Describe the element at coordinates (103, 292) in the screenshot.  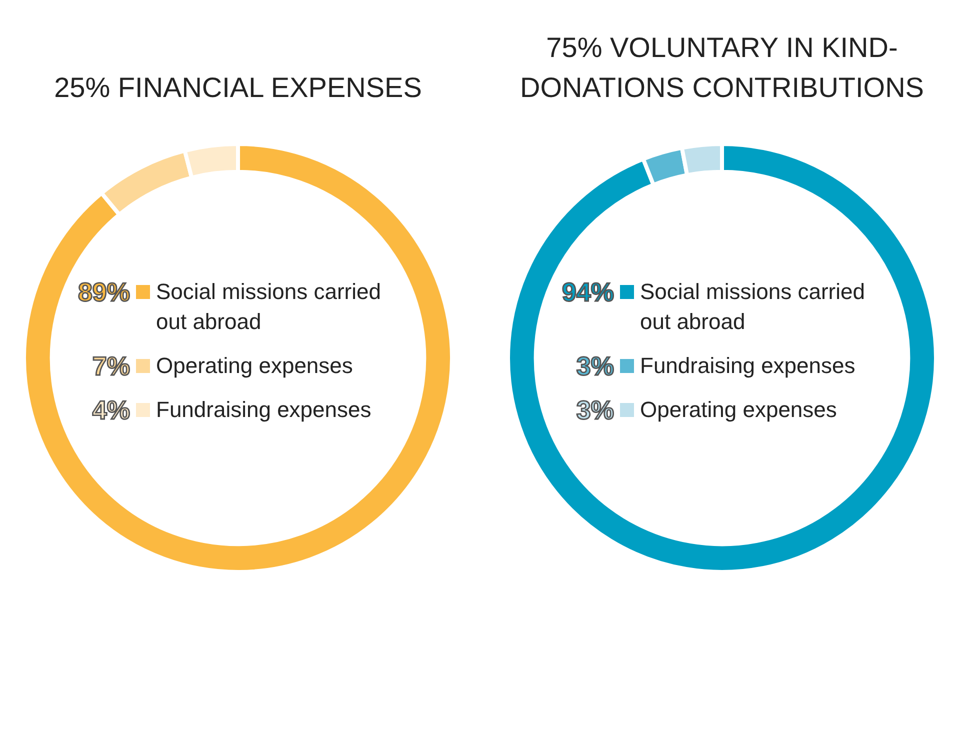
I see `data-label: 89%` at that location.